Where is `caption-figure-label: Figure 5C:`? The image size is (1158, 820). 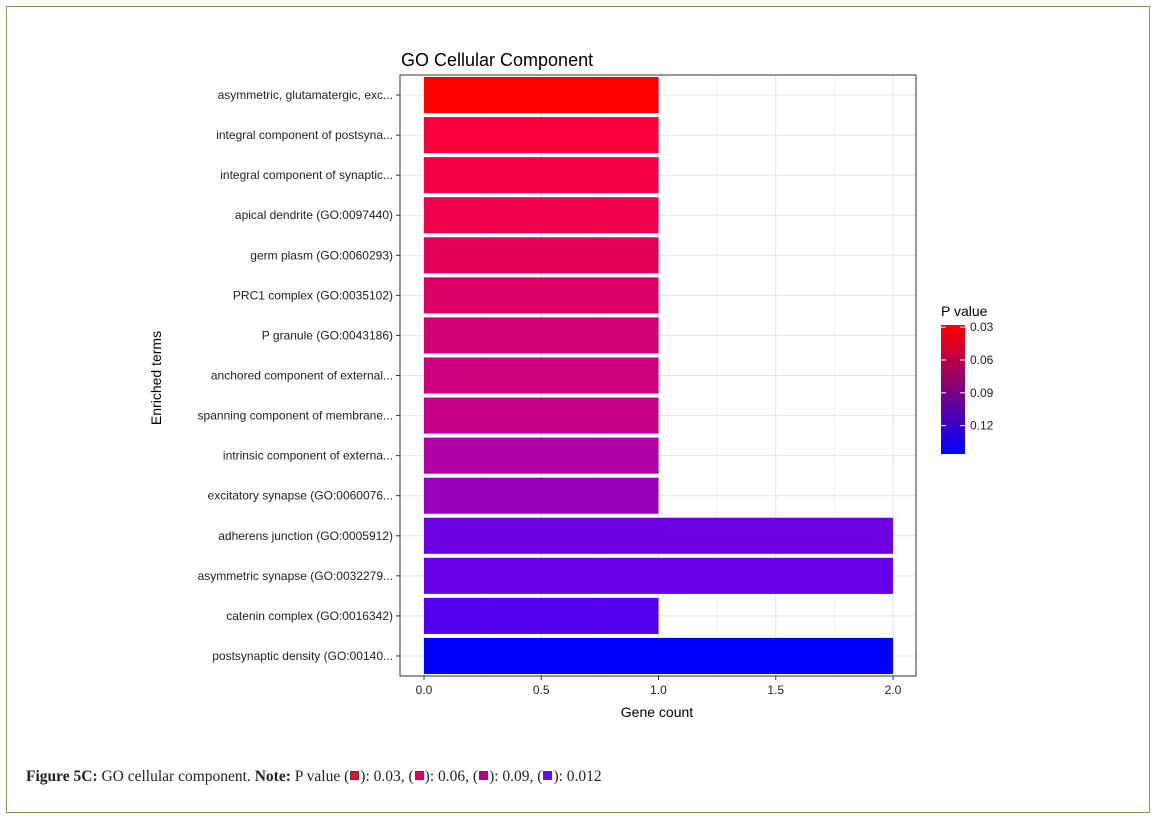 caption-figure-label: Figure 5C: is located at coordinates (62, 776).